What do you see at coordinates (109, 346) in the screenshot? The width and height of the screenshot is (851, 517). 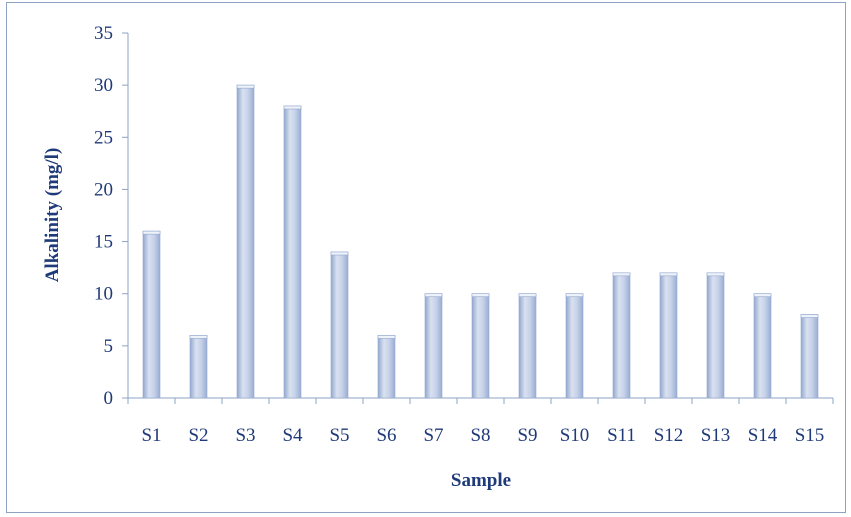 I see `y-tick-label: 5` at bounding box center [109, 346].